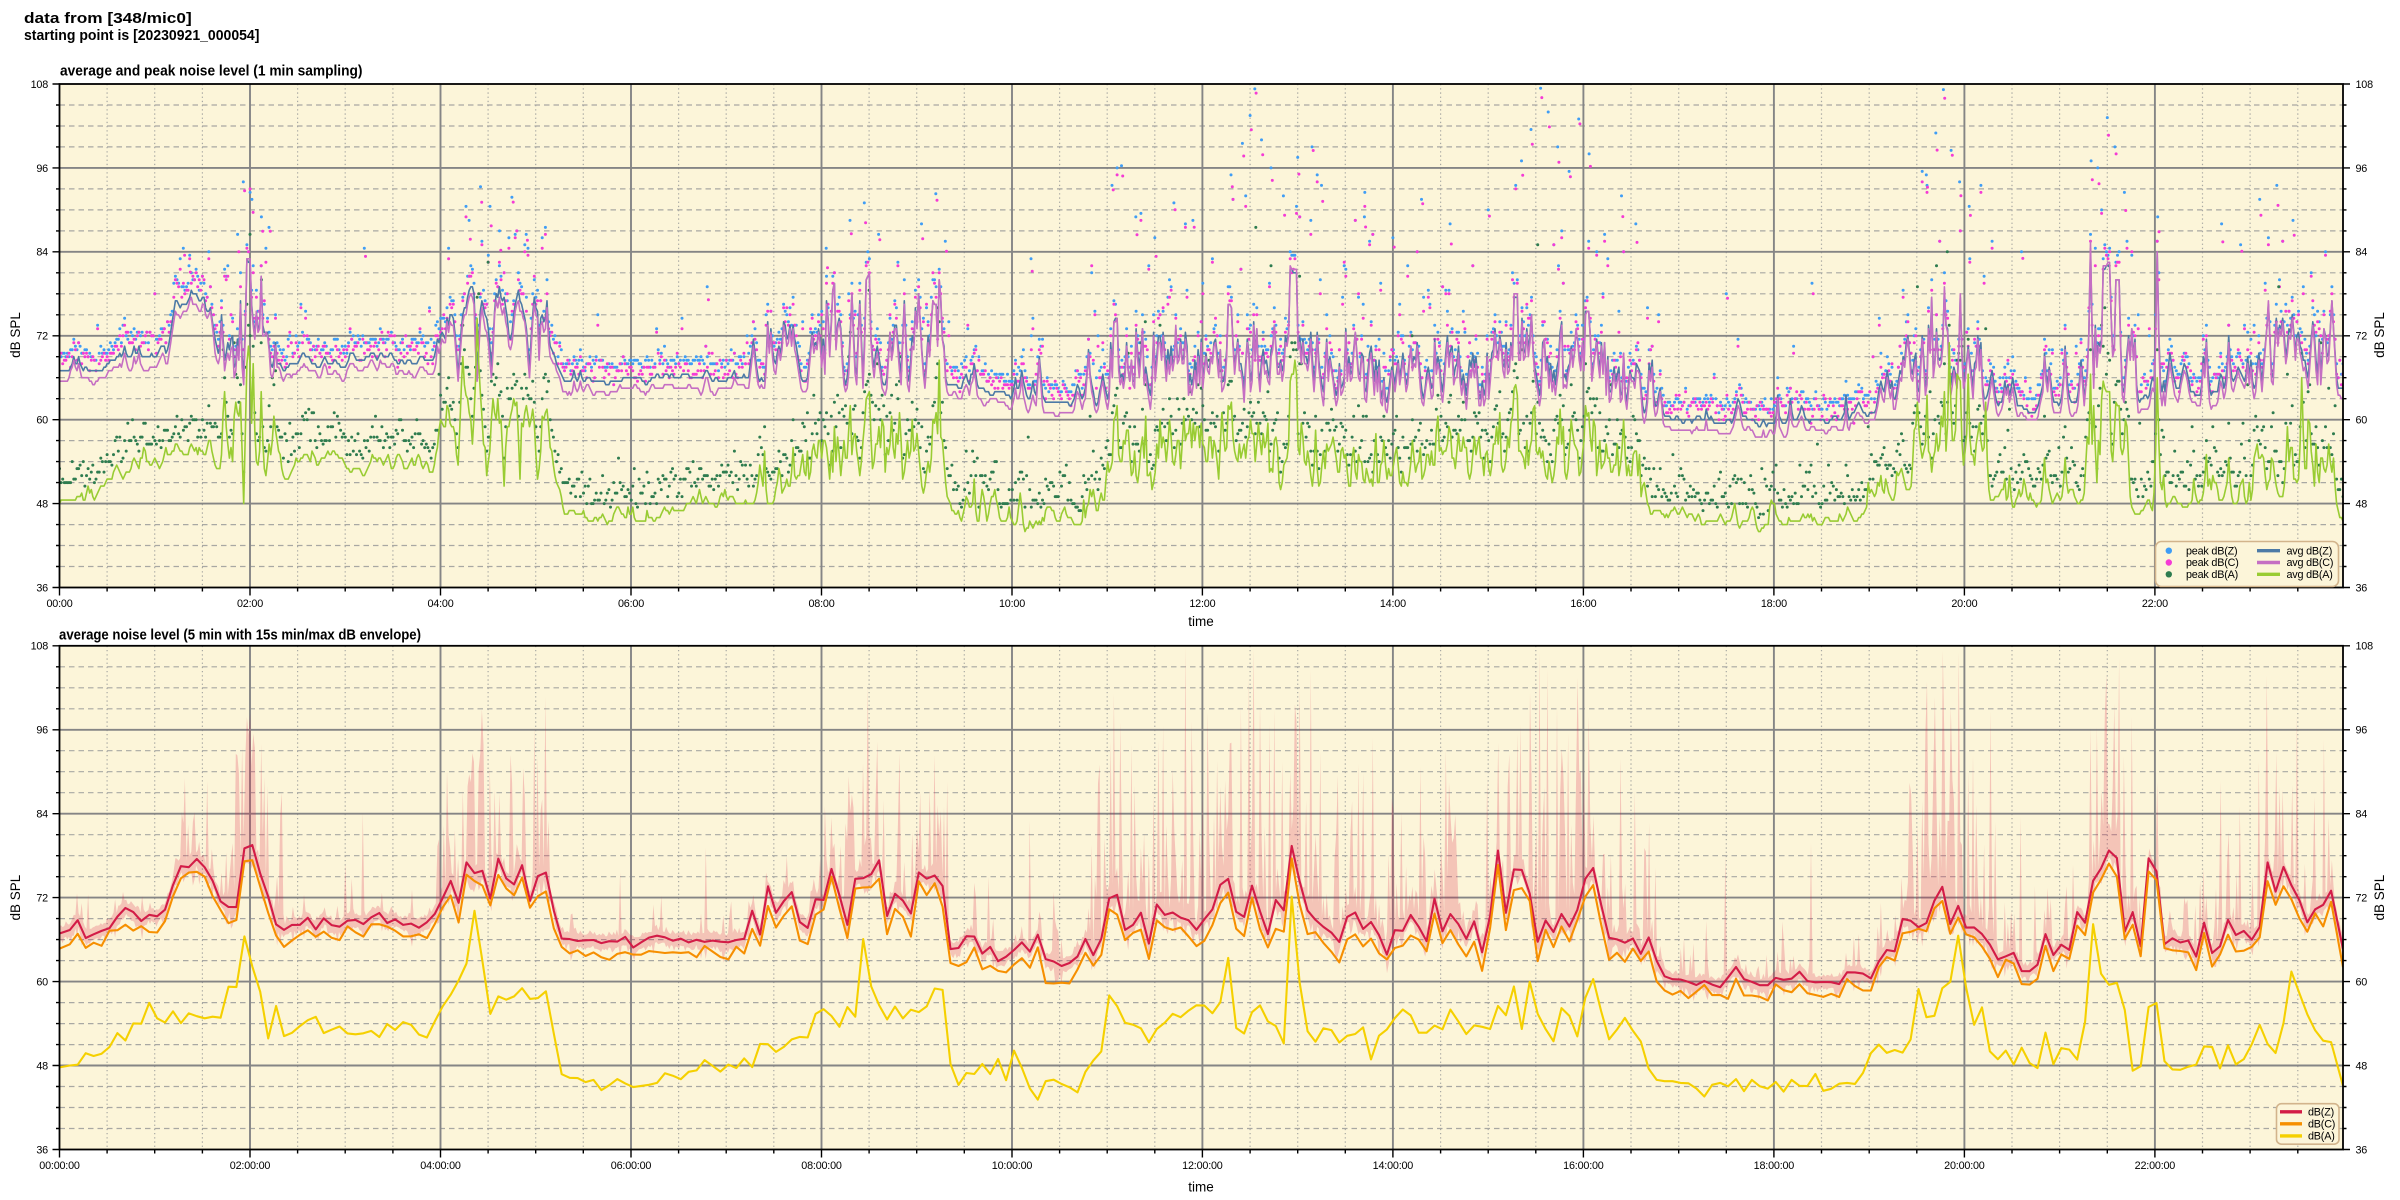 This screenshot has height=1200, width=2400. What do you see at coordinates (2321, 1125) in the screenshot?
I see `svg-text: dB(C)` at bounding box center [2321, 1125].